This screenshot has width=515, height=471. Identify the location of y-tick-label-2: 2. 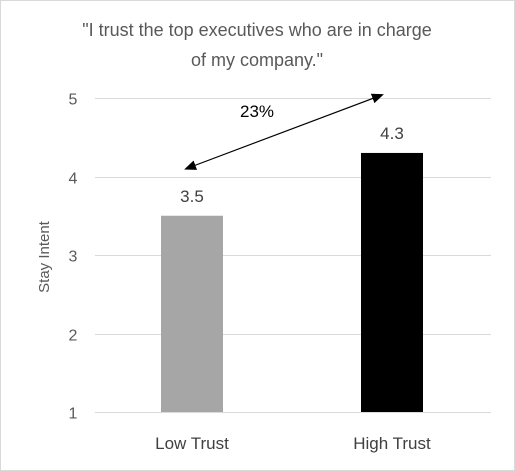
(73, 336).